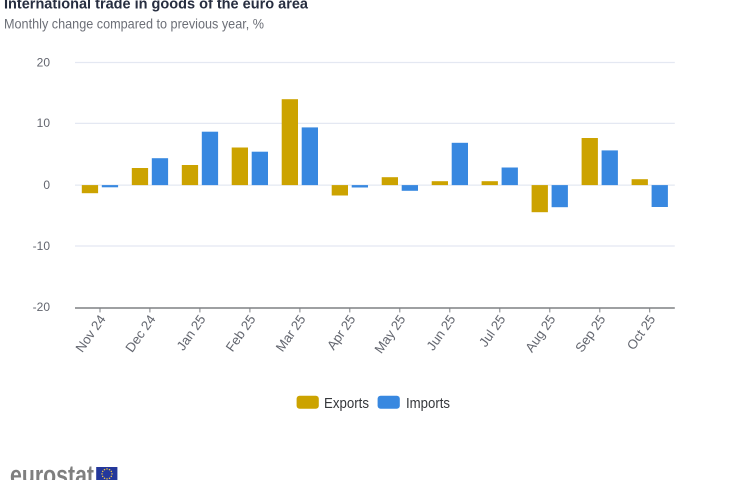 The image size is (750, 480). Describe the element at coordinates (346, 403) in the screenshot. I see `svg-text: Exports` at that location.